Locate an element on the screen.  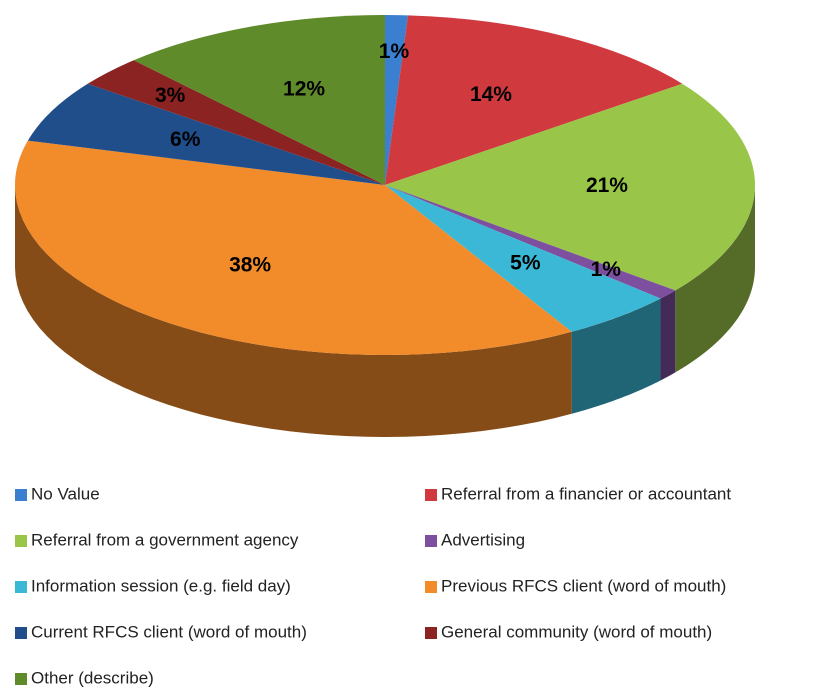
data-label: 38% is located at coordinates (250, 265).